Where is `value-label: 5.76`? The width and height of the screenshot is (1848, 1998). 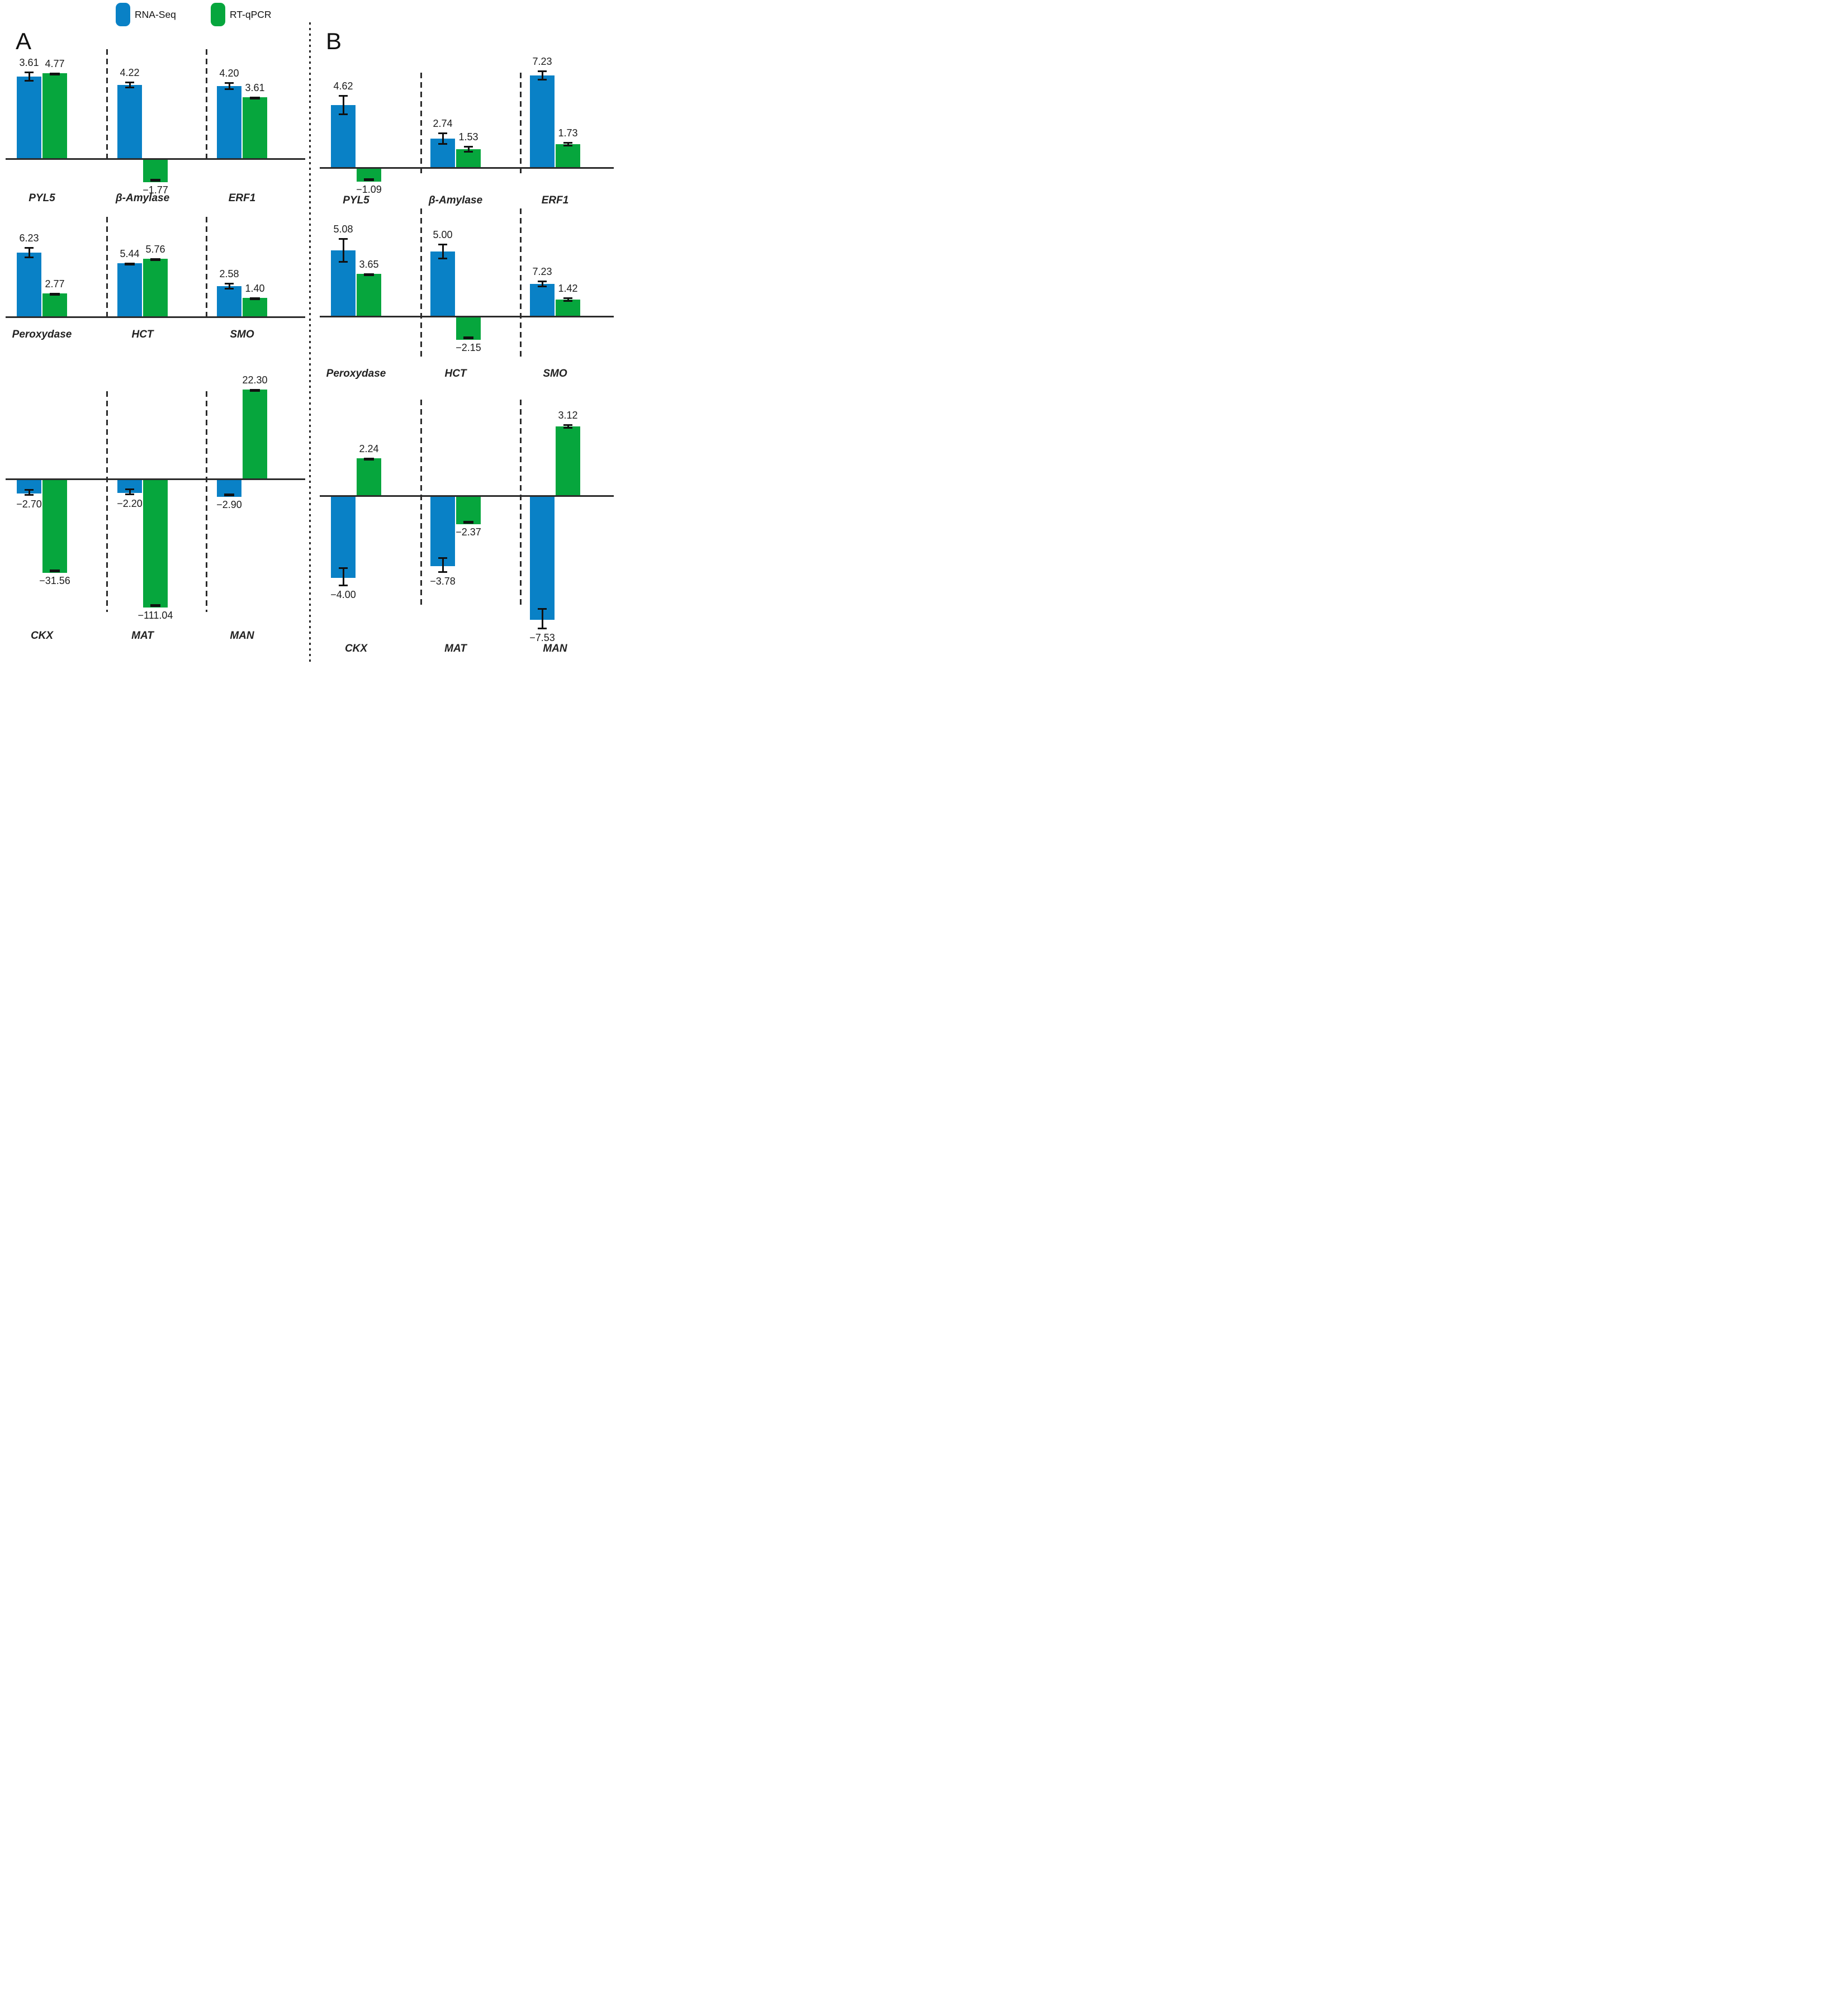
value-label: 5.76 is located at coordinates (155, 250).